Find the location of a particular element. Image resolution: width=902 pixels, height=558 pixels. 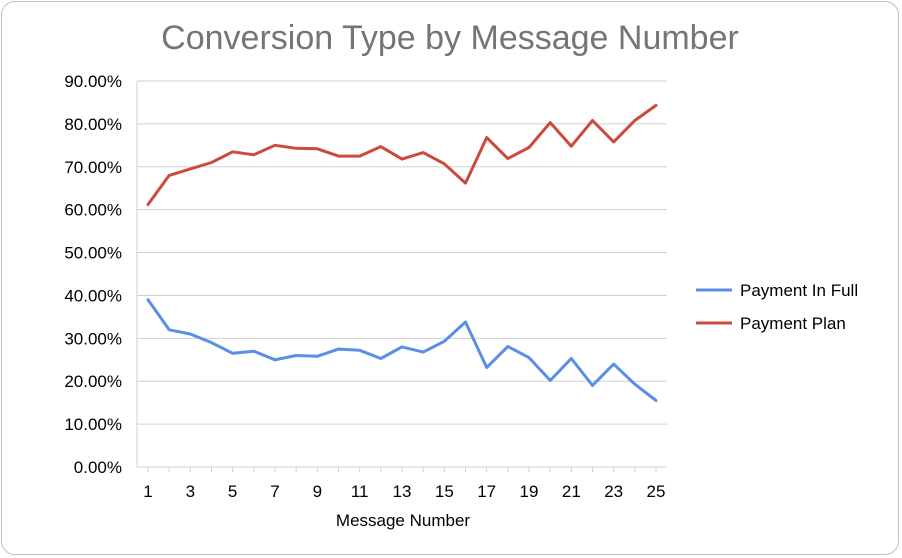

y-tick-label: 90.00% is located at coordinates (93, 81).